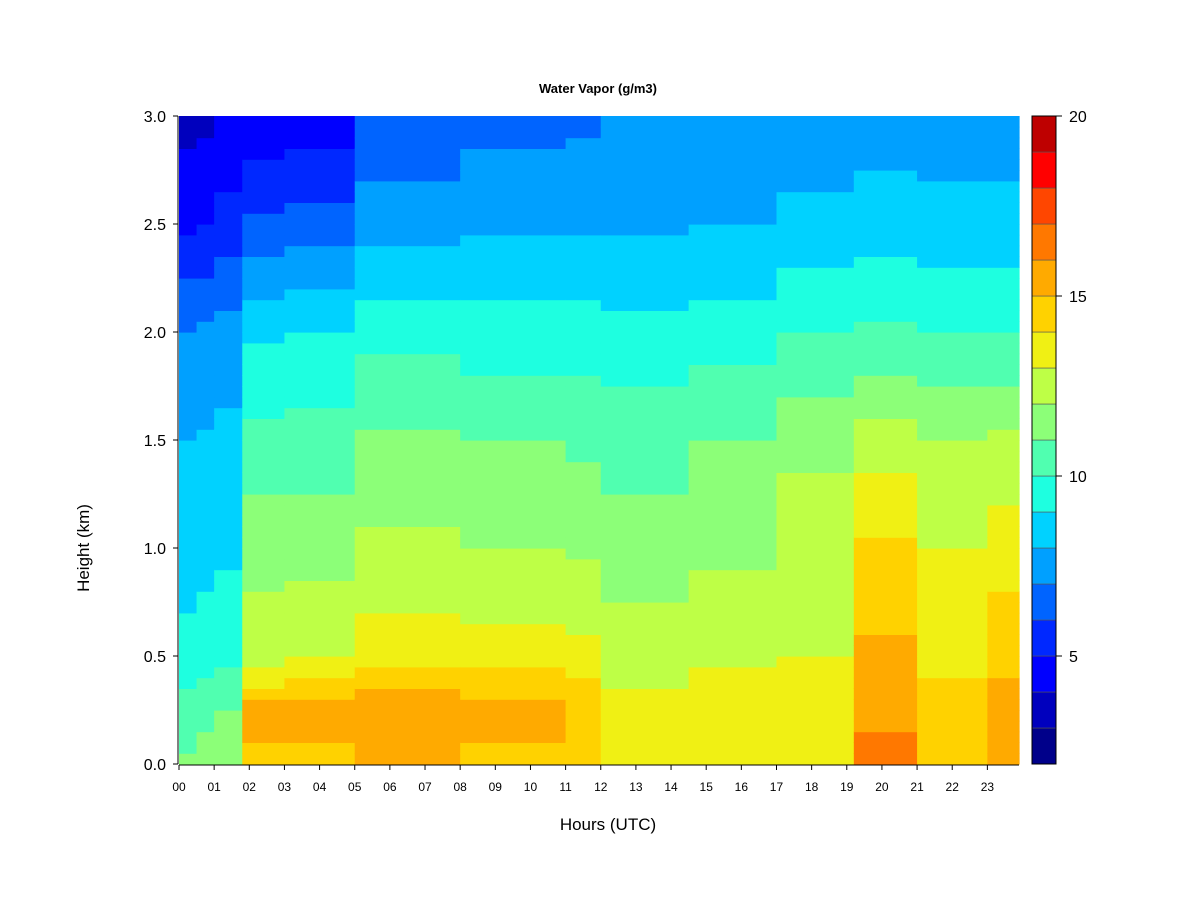 The height and width of the screenshot is (900, 1200). What do you see at coordinates (988, 787) in the screenshot?
I see `x-tick-label: 23` at bounding box center [988, 787].